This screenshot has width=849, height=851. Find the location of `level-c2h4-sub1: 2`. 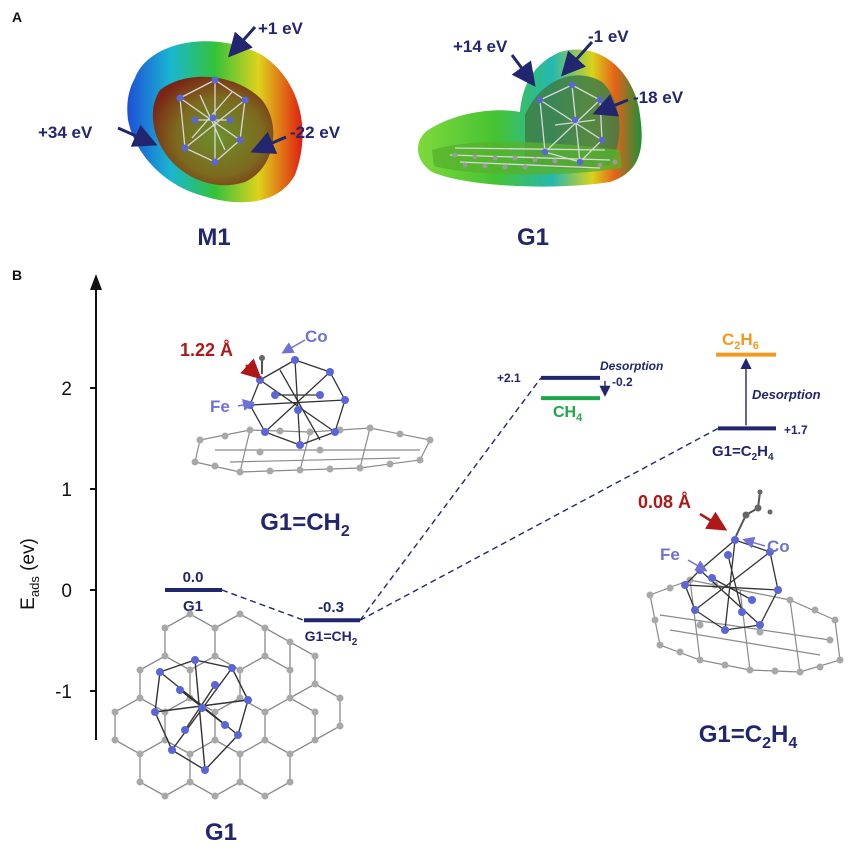

level-c2h4-sub1: 2 is located at coordinates (755, 457).